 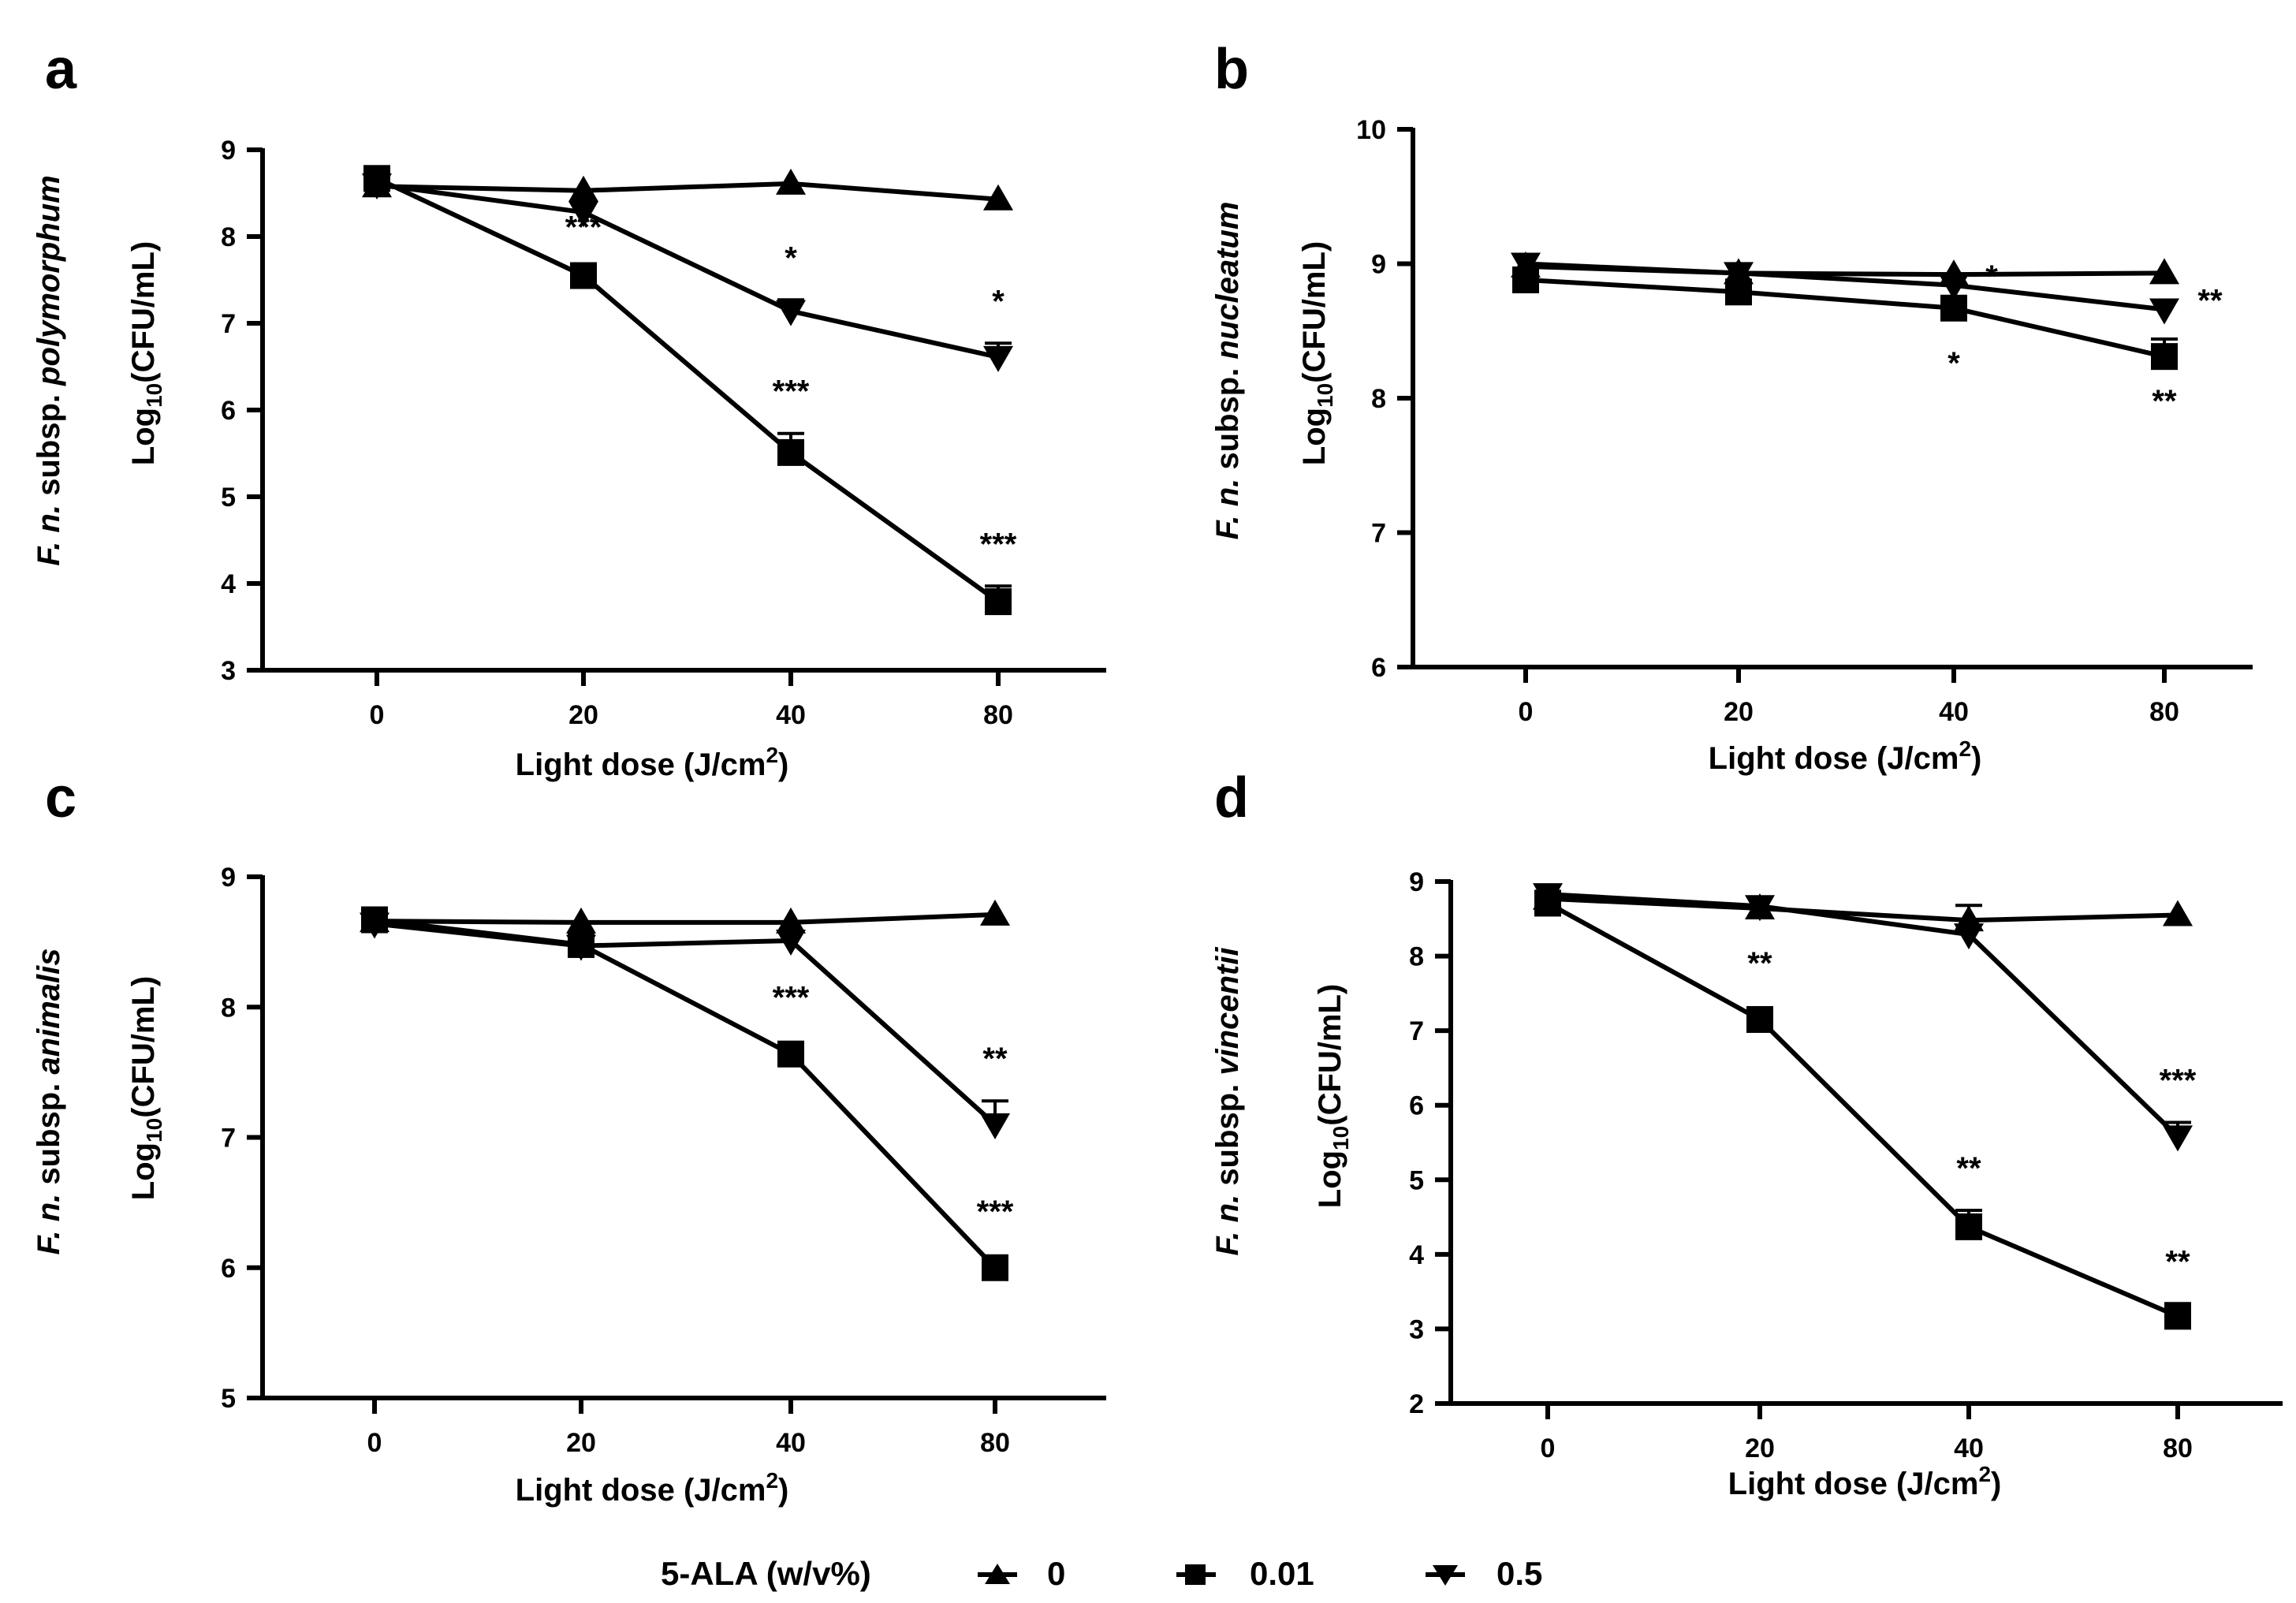 I want to click on y-tick-label: 4, so click(x=1416, y=1255).